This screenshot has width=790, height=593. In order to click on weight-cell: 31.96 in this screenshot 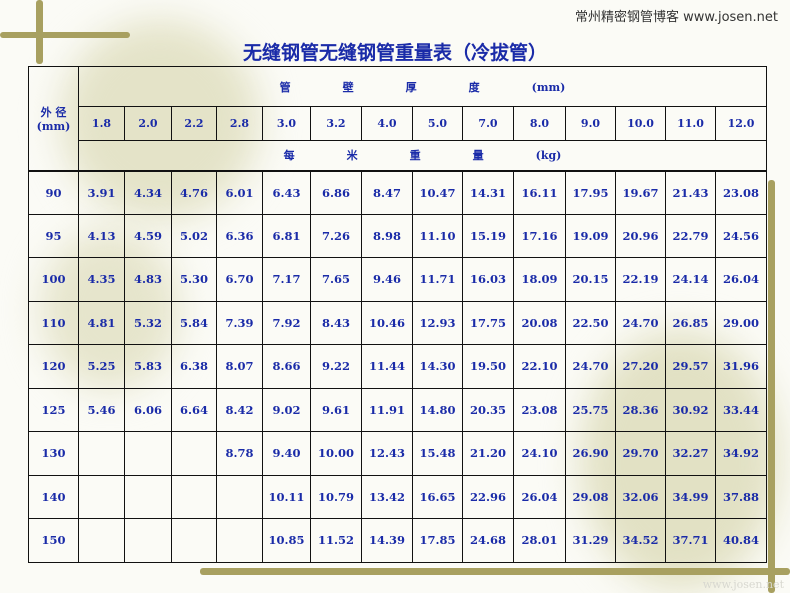, I will do `click(741, 366)`.